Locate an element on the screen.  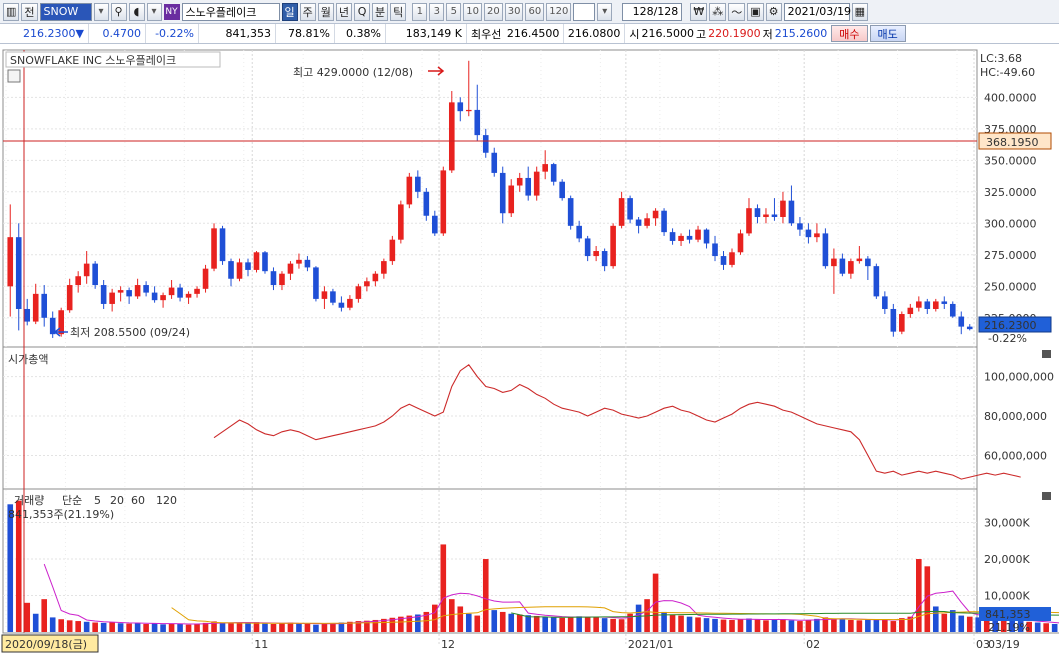
last-price-box is located at coordinates (1015, 324).